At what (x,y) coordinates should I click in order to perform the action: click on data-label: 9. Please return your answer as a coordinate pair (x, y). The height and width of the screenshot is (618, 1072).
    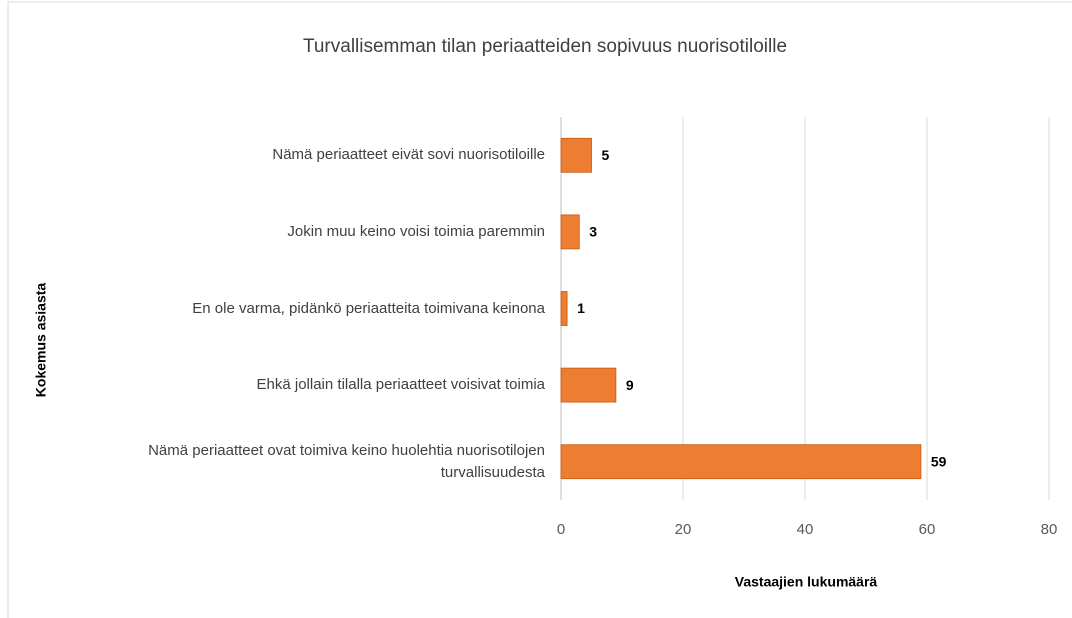
    Looking at the image, I should click on (630, 385).